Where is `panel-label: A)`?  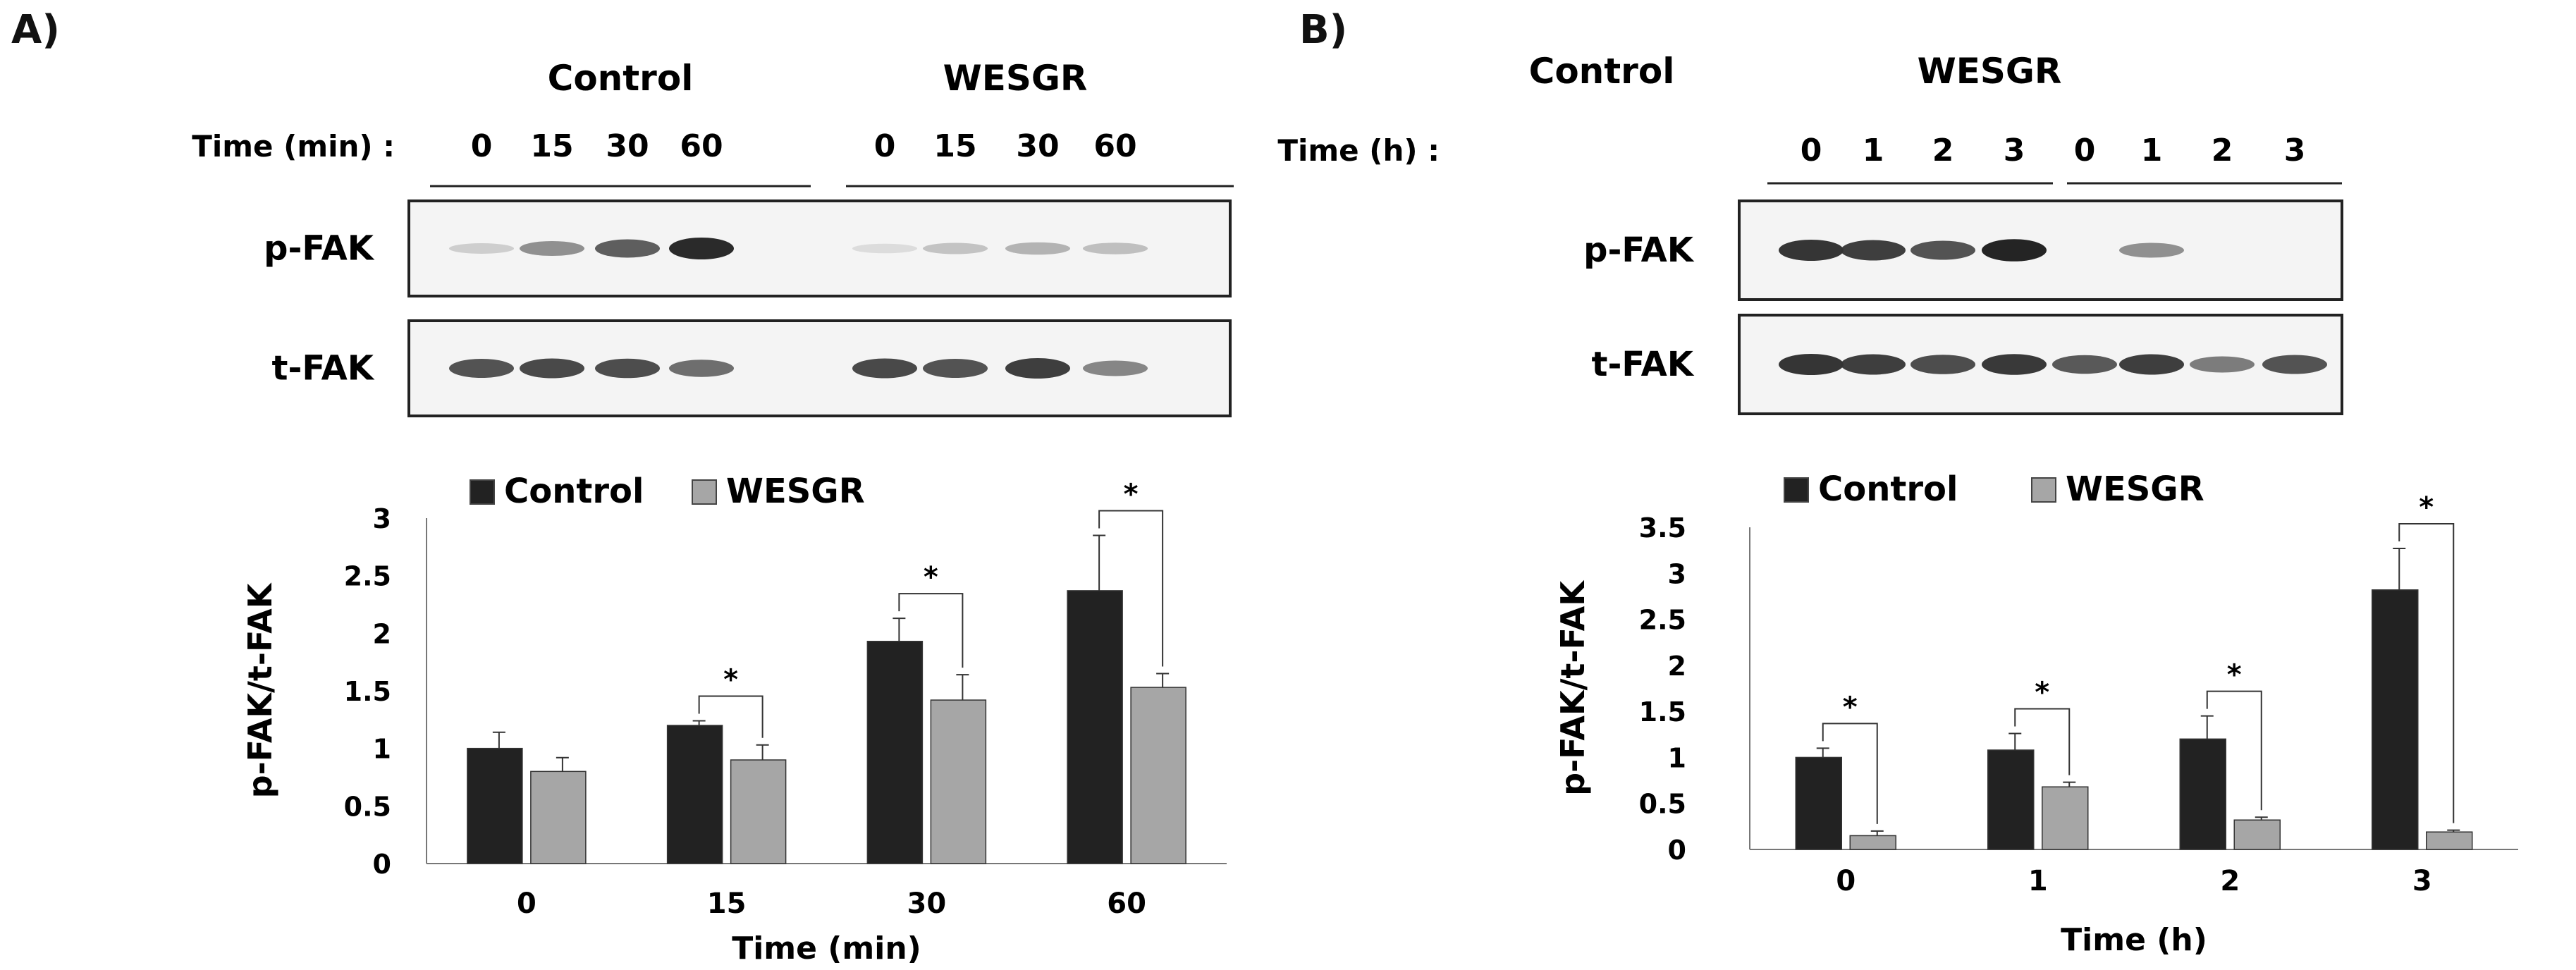
panel-label: A) is located at coordinates (35, 30).